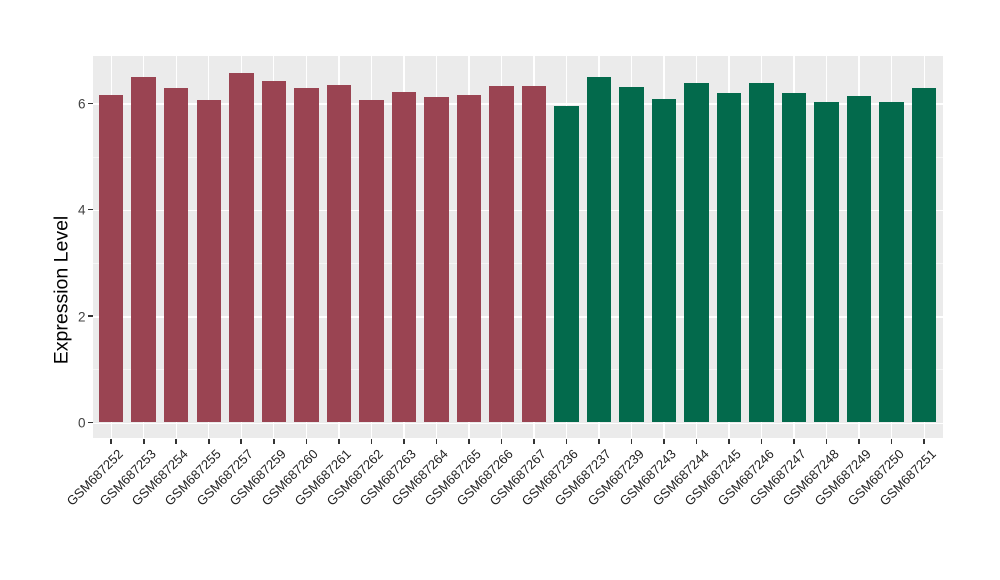 This screenshot has width=1000, height=580. What do you see at coordinates (924, 255) in the screenshot?
I see `bar-GSM687251` at bounding box center [924, 255].